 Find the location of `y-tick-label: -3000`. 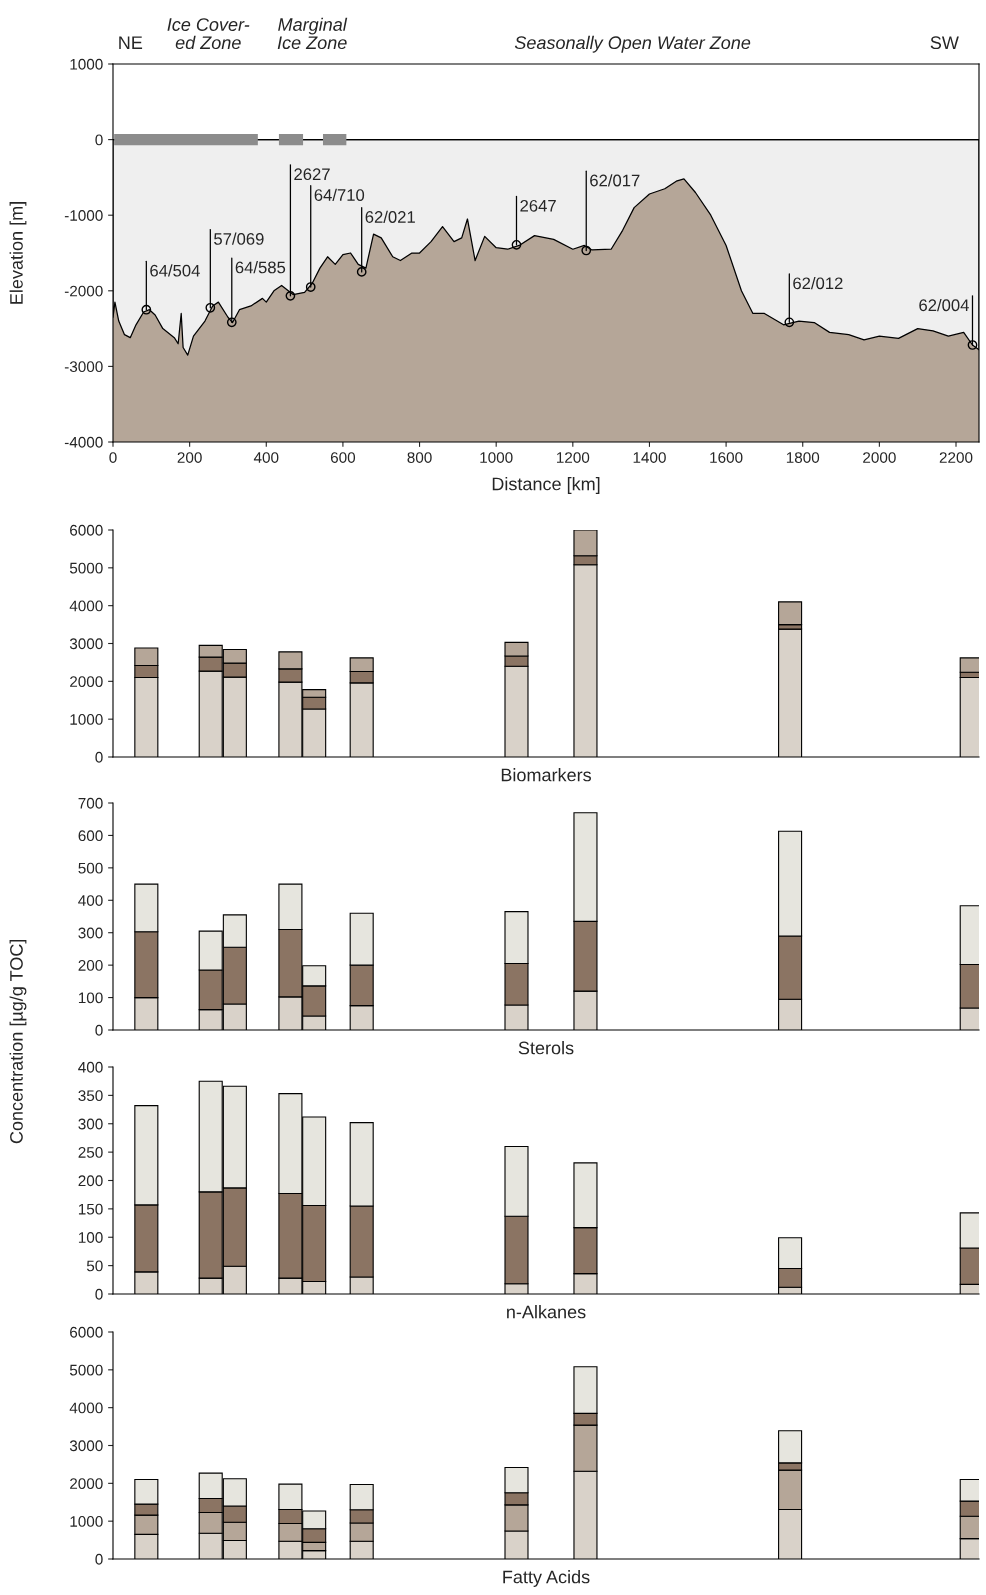

y-tick-label: -3000 is located at coordinates (83, 367).